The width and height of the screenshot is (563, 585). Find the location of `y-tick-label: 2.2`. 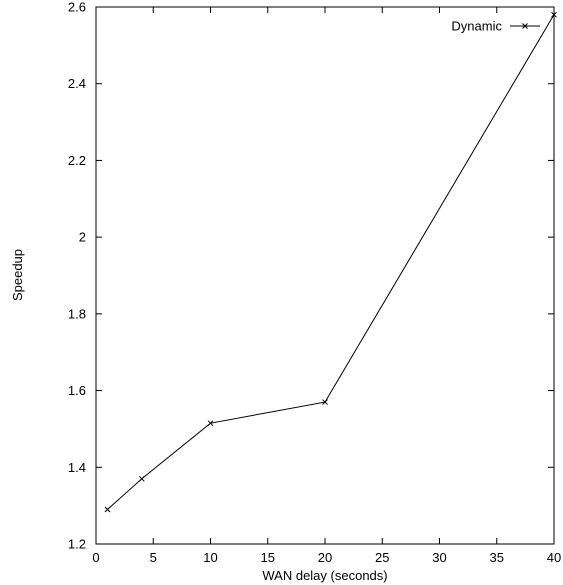

y-tick-label: 2.2 is located at coordinates (77, 160).